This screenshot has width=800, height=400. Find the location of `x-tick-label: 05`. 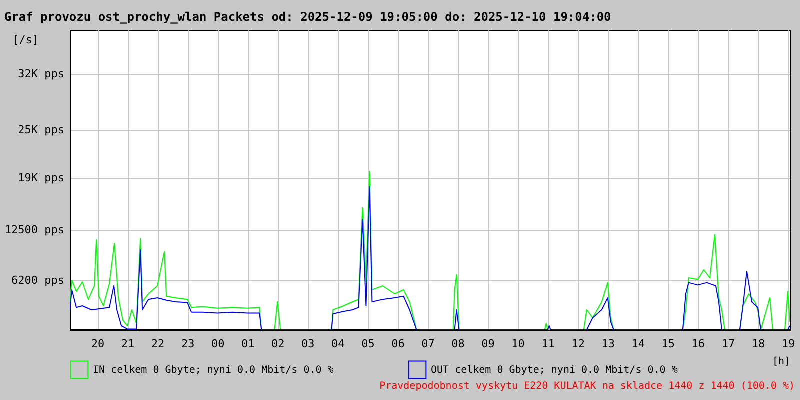

x-tick-label: 05 is located at coordinates (368, 344).